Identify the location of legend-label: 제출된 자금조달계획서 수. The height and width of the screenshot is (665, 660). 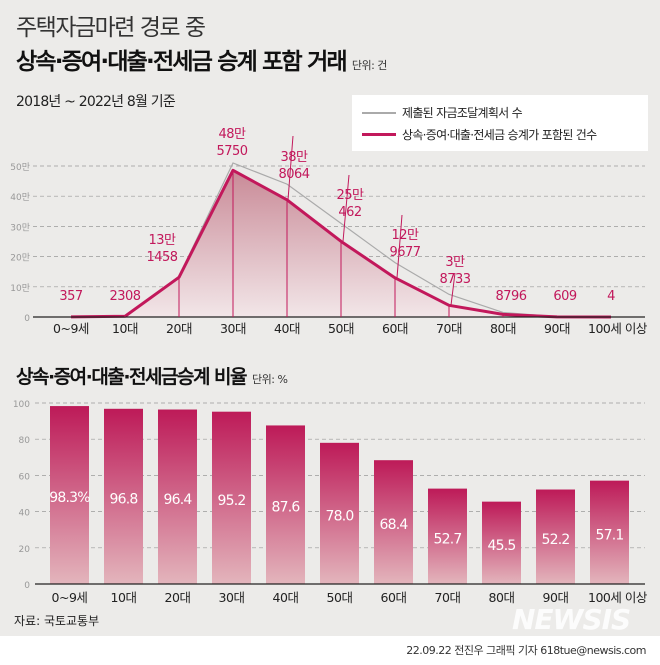
(462, 113).